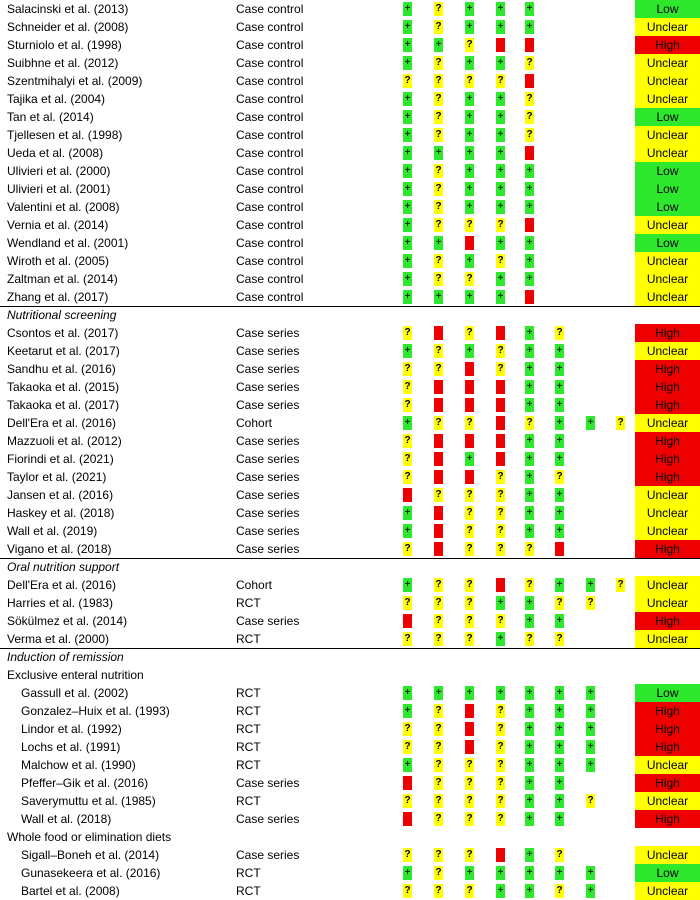 Image resolution: width=700 pixels, height=900 pixels. I want to click on section-header: Nutritional screening, so click(350, 315).